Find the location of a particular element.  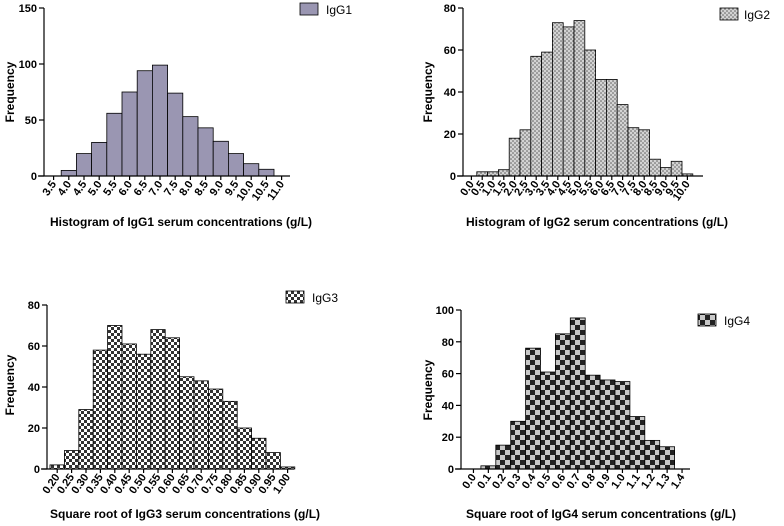

igg2-legend-label: IgG2 is located at coordinates (757, 15).